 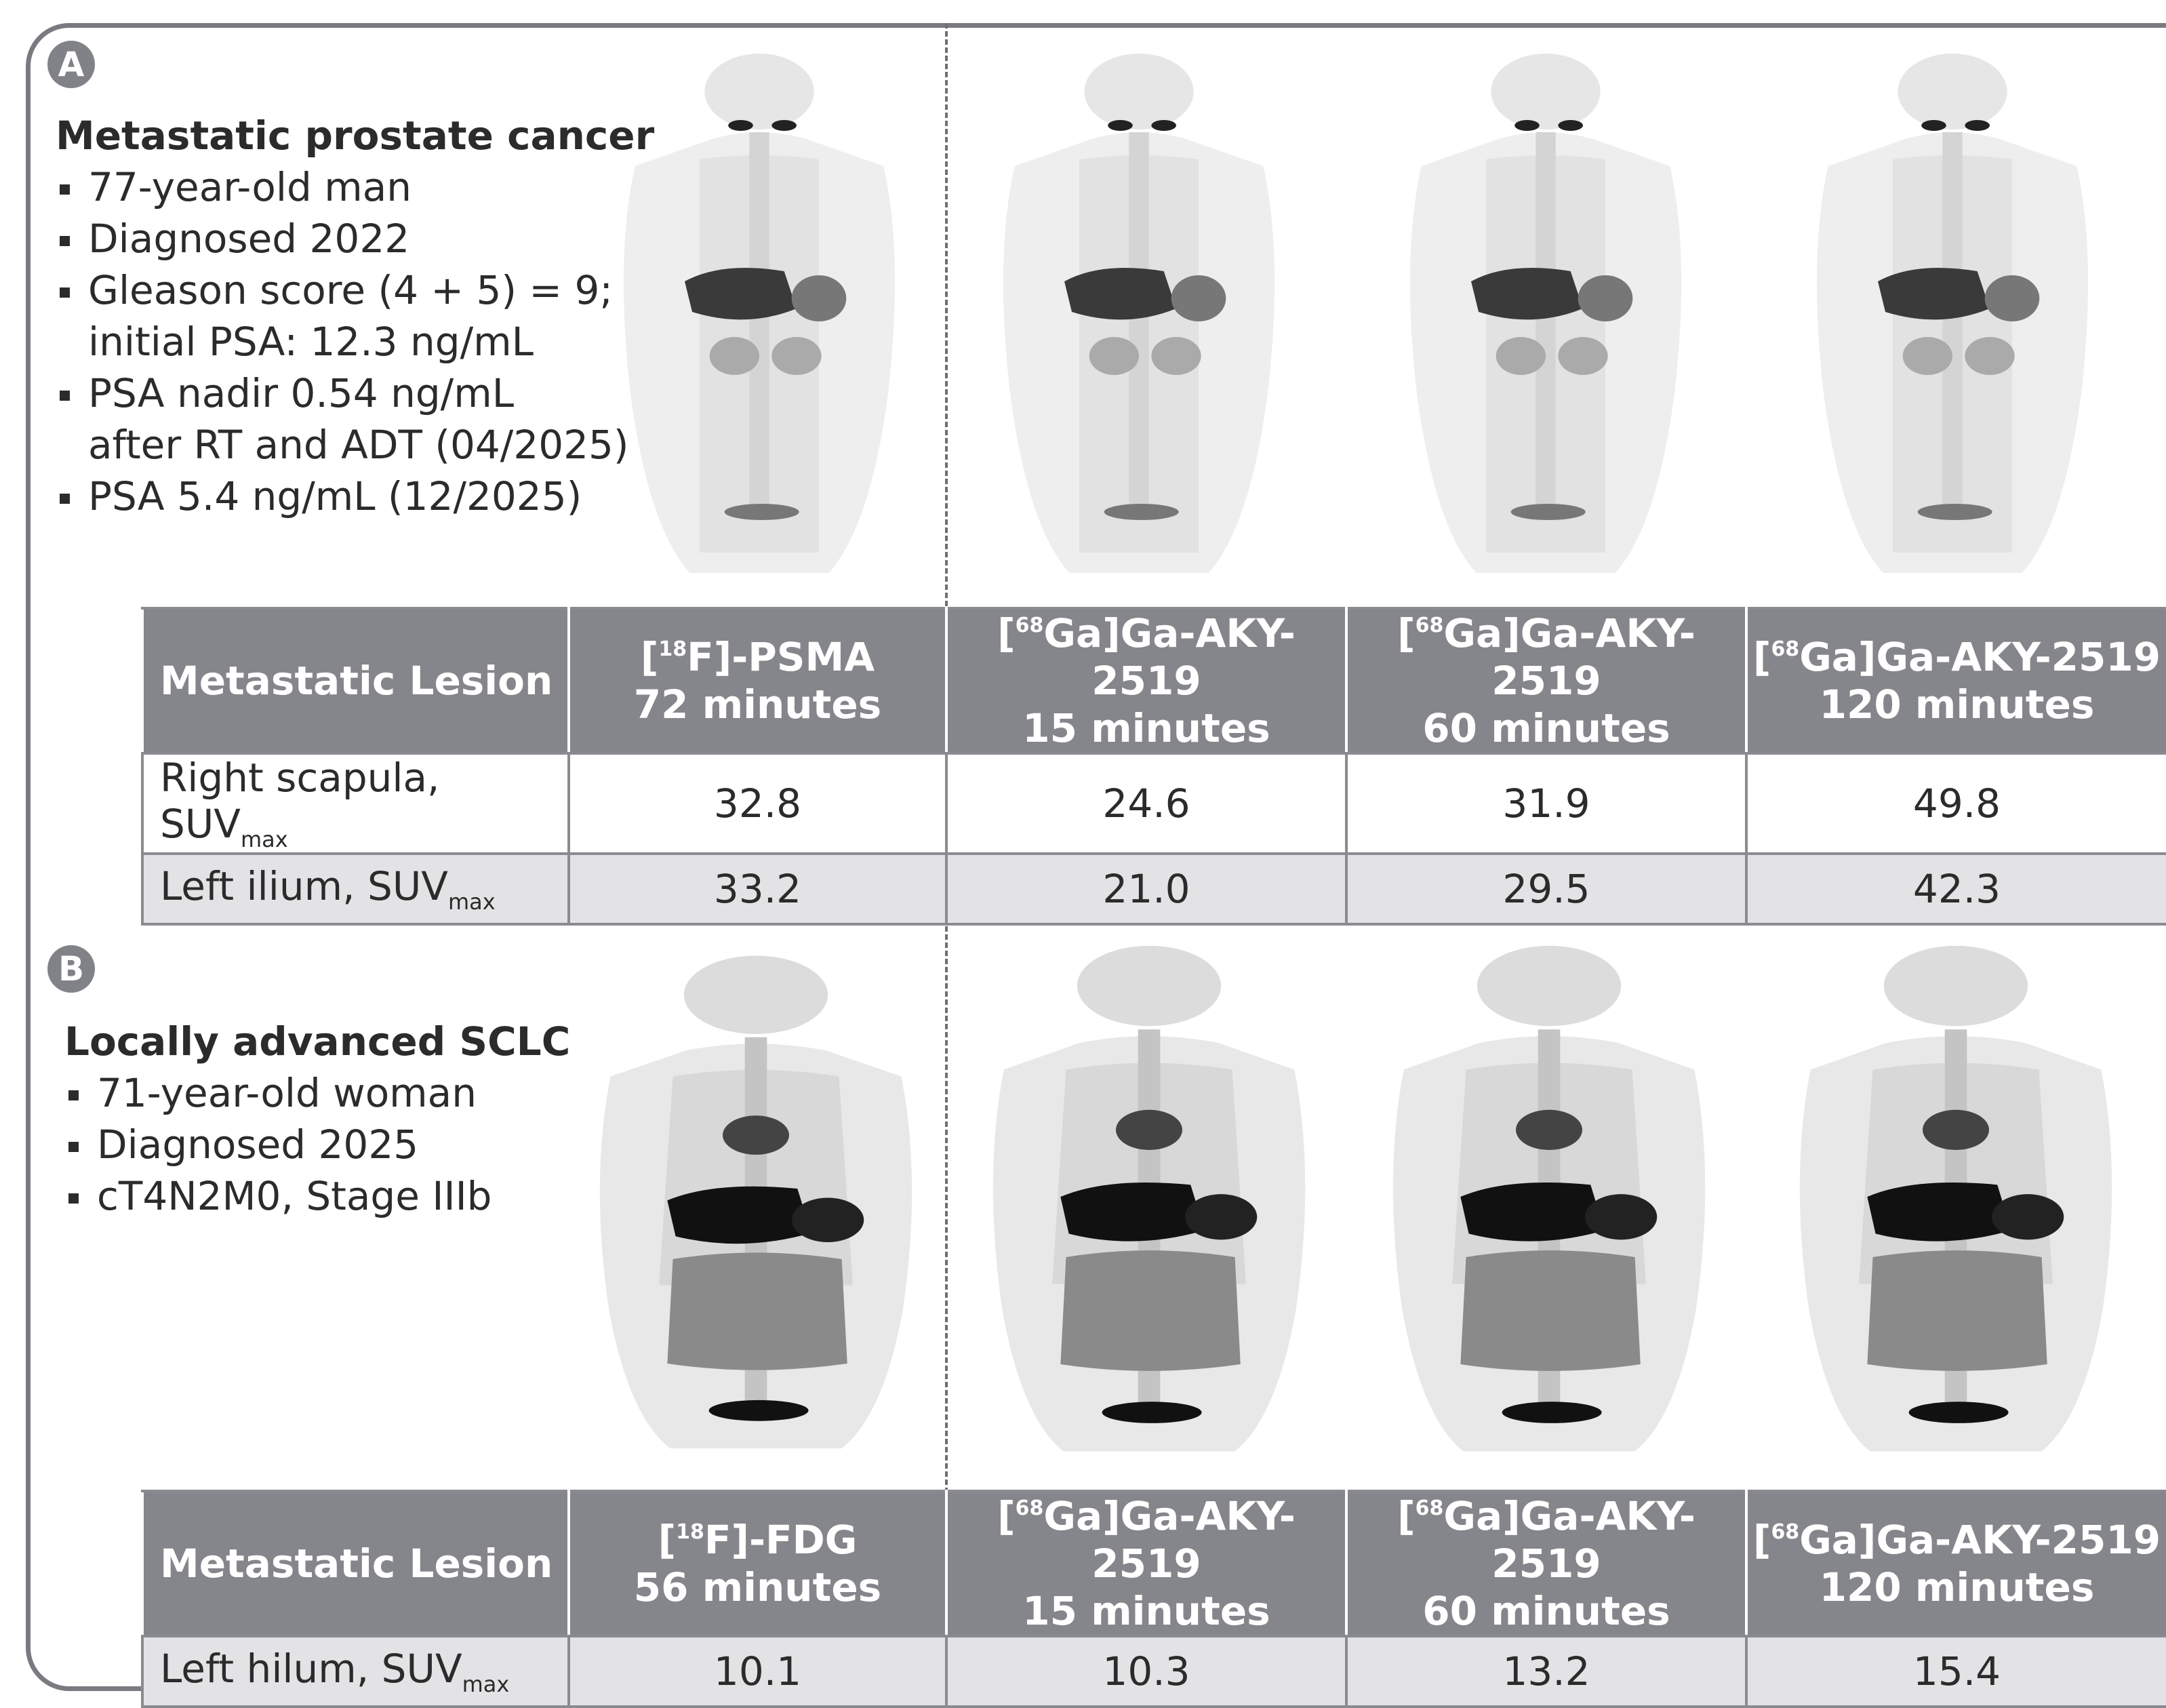 What do you see at coordinates (757, 681) in the screenshot?
I see `header-column: [18F]-PSMA 72 minutes` at bounding box center [757, 681].